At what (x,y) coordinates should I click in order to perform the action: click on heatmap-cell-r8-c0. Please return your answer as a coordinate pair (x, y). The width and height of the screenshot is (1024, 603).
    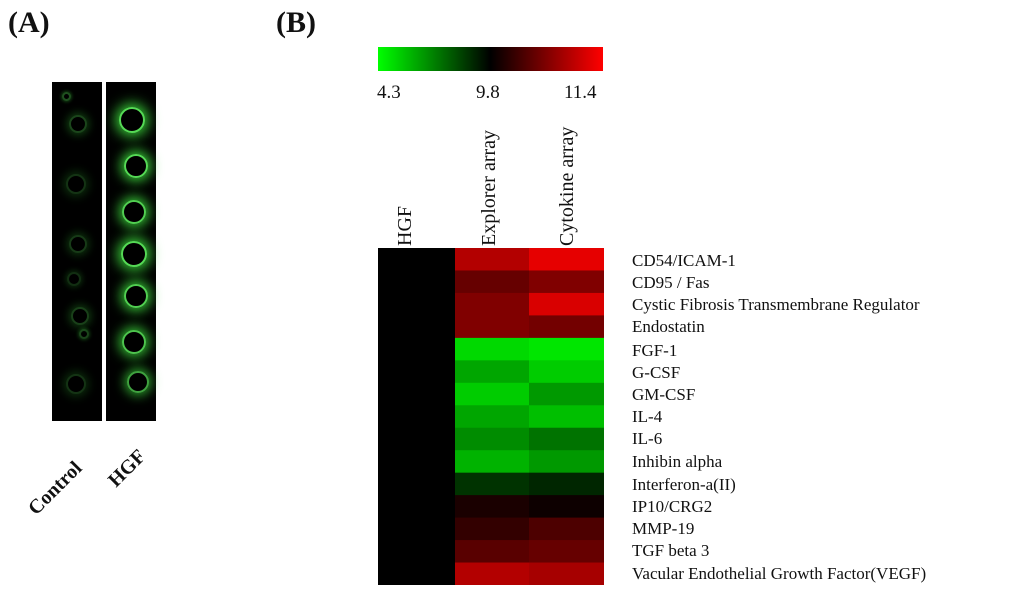
    Looking at the image, I should click on (416, 439).